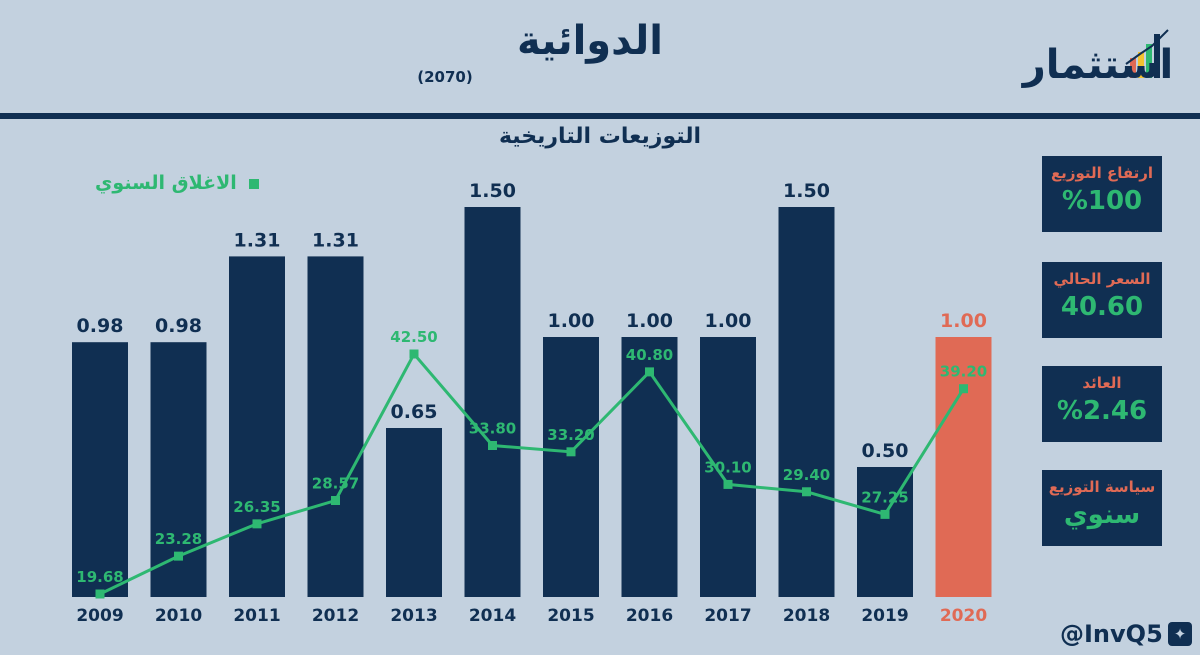 This screenshot has height=655, width=1200. What do you see at coordinates (335, 484) in the screenshot?
I see `line-value-label: 28.57` at bounding box center [335, 484].